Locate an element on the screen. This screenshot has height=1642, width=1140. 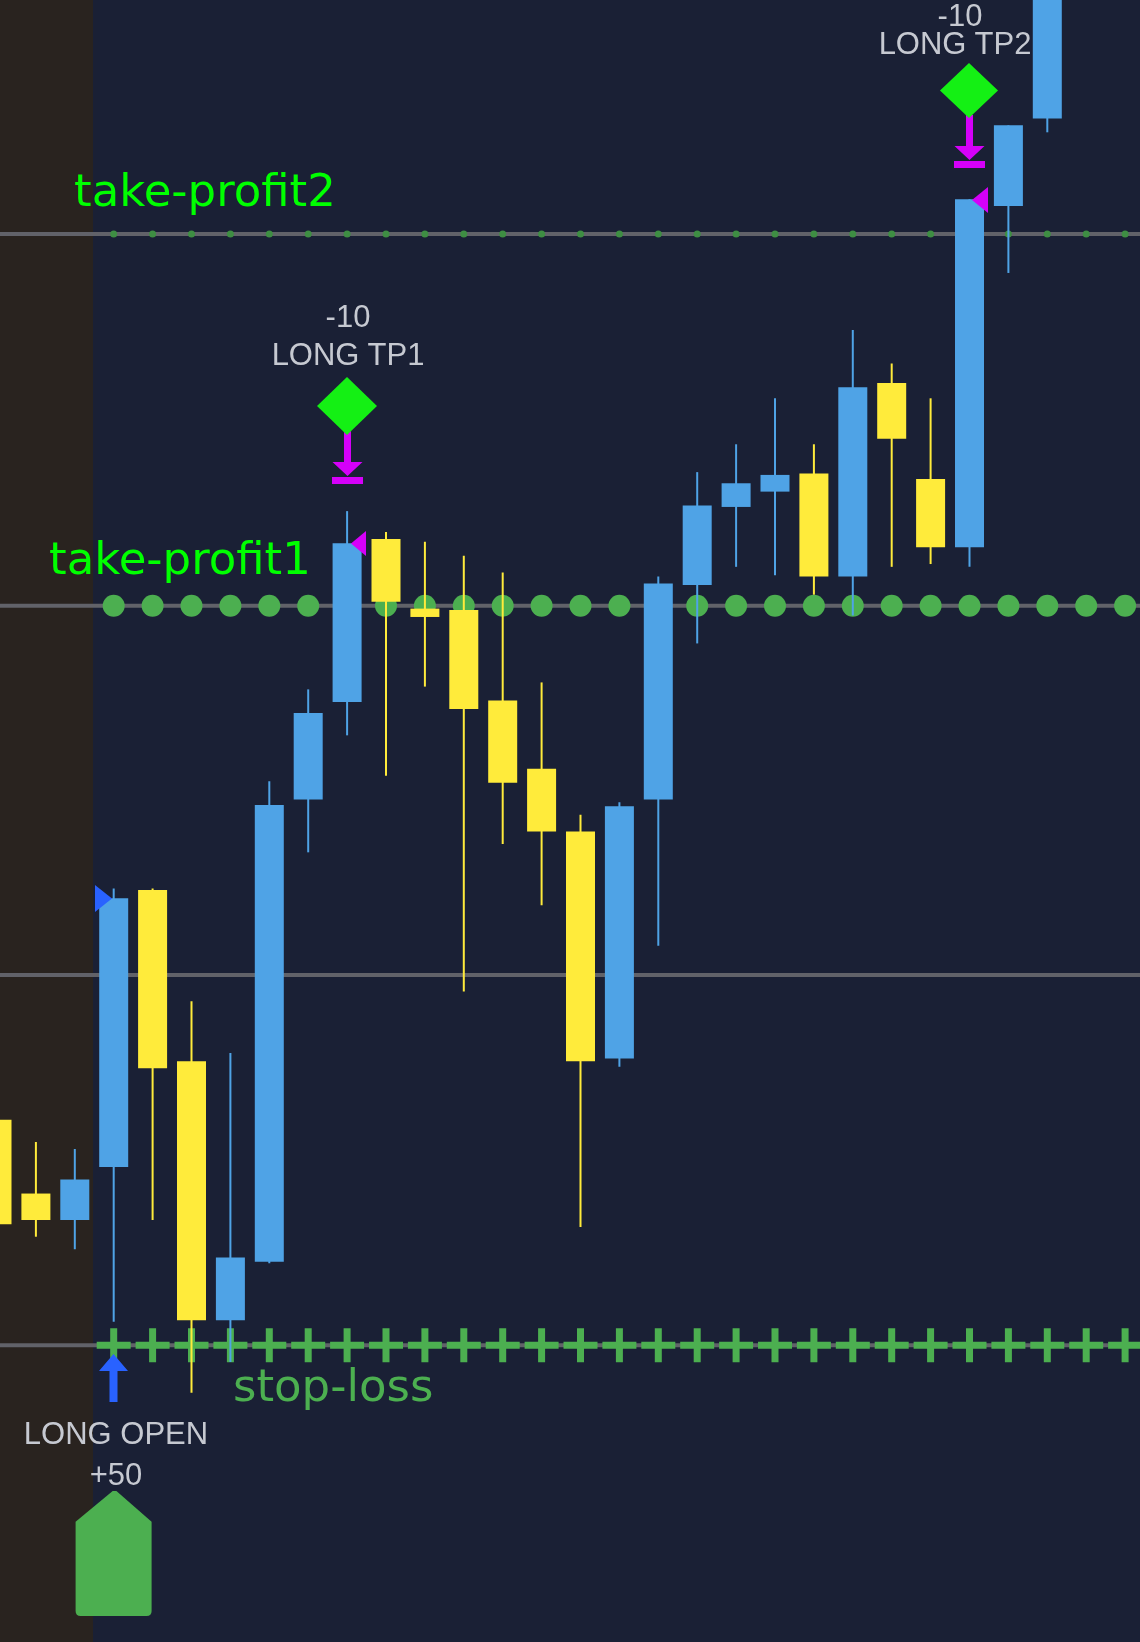
candlestick is located at coordinates (775, 487).